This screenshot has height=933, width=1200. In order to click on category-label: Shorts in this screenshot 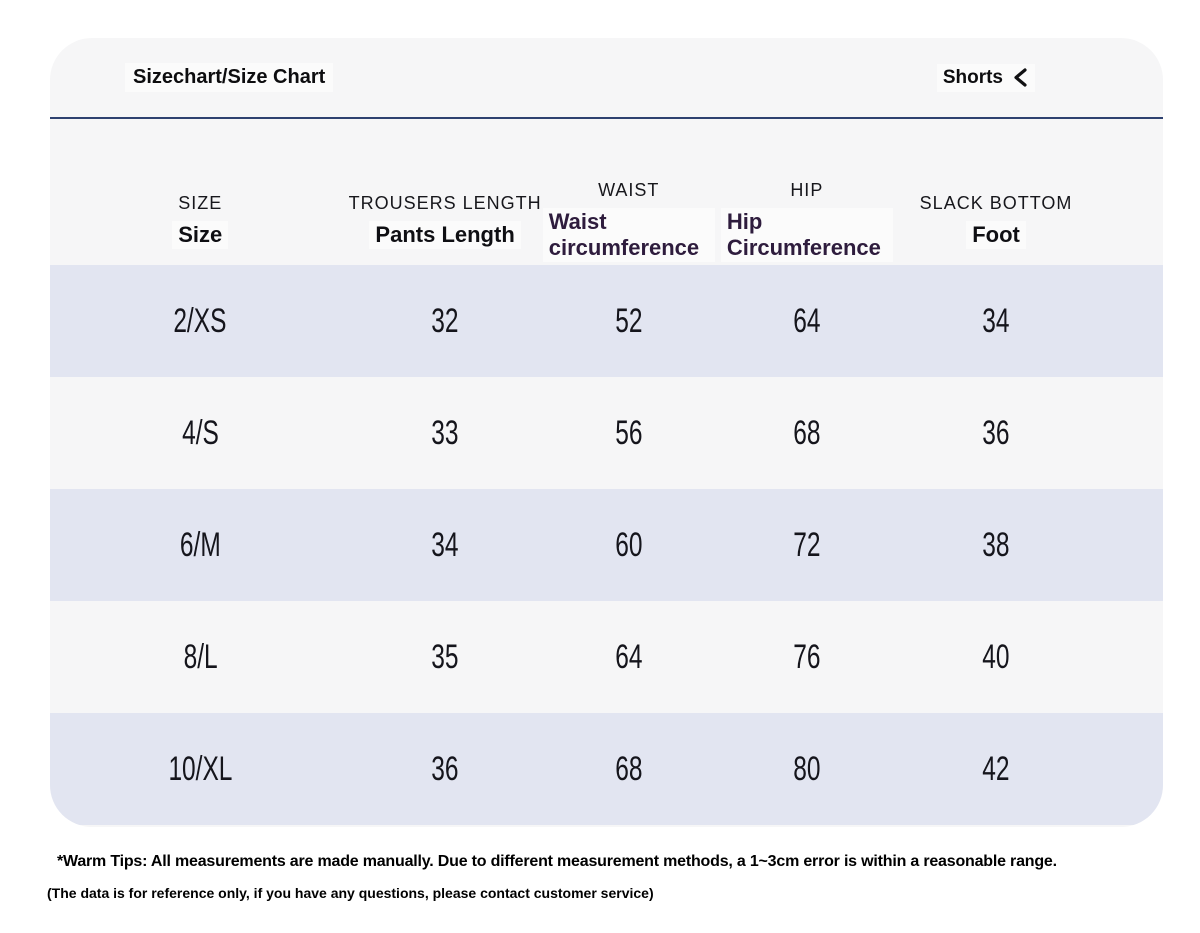, I will do `click(972, 77)`.